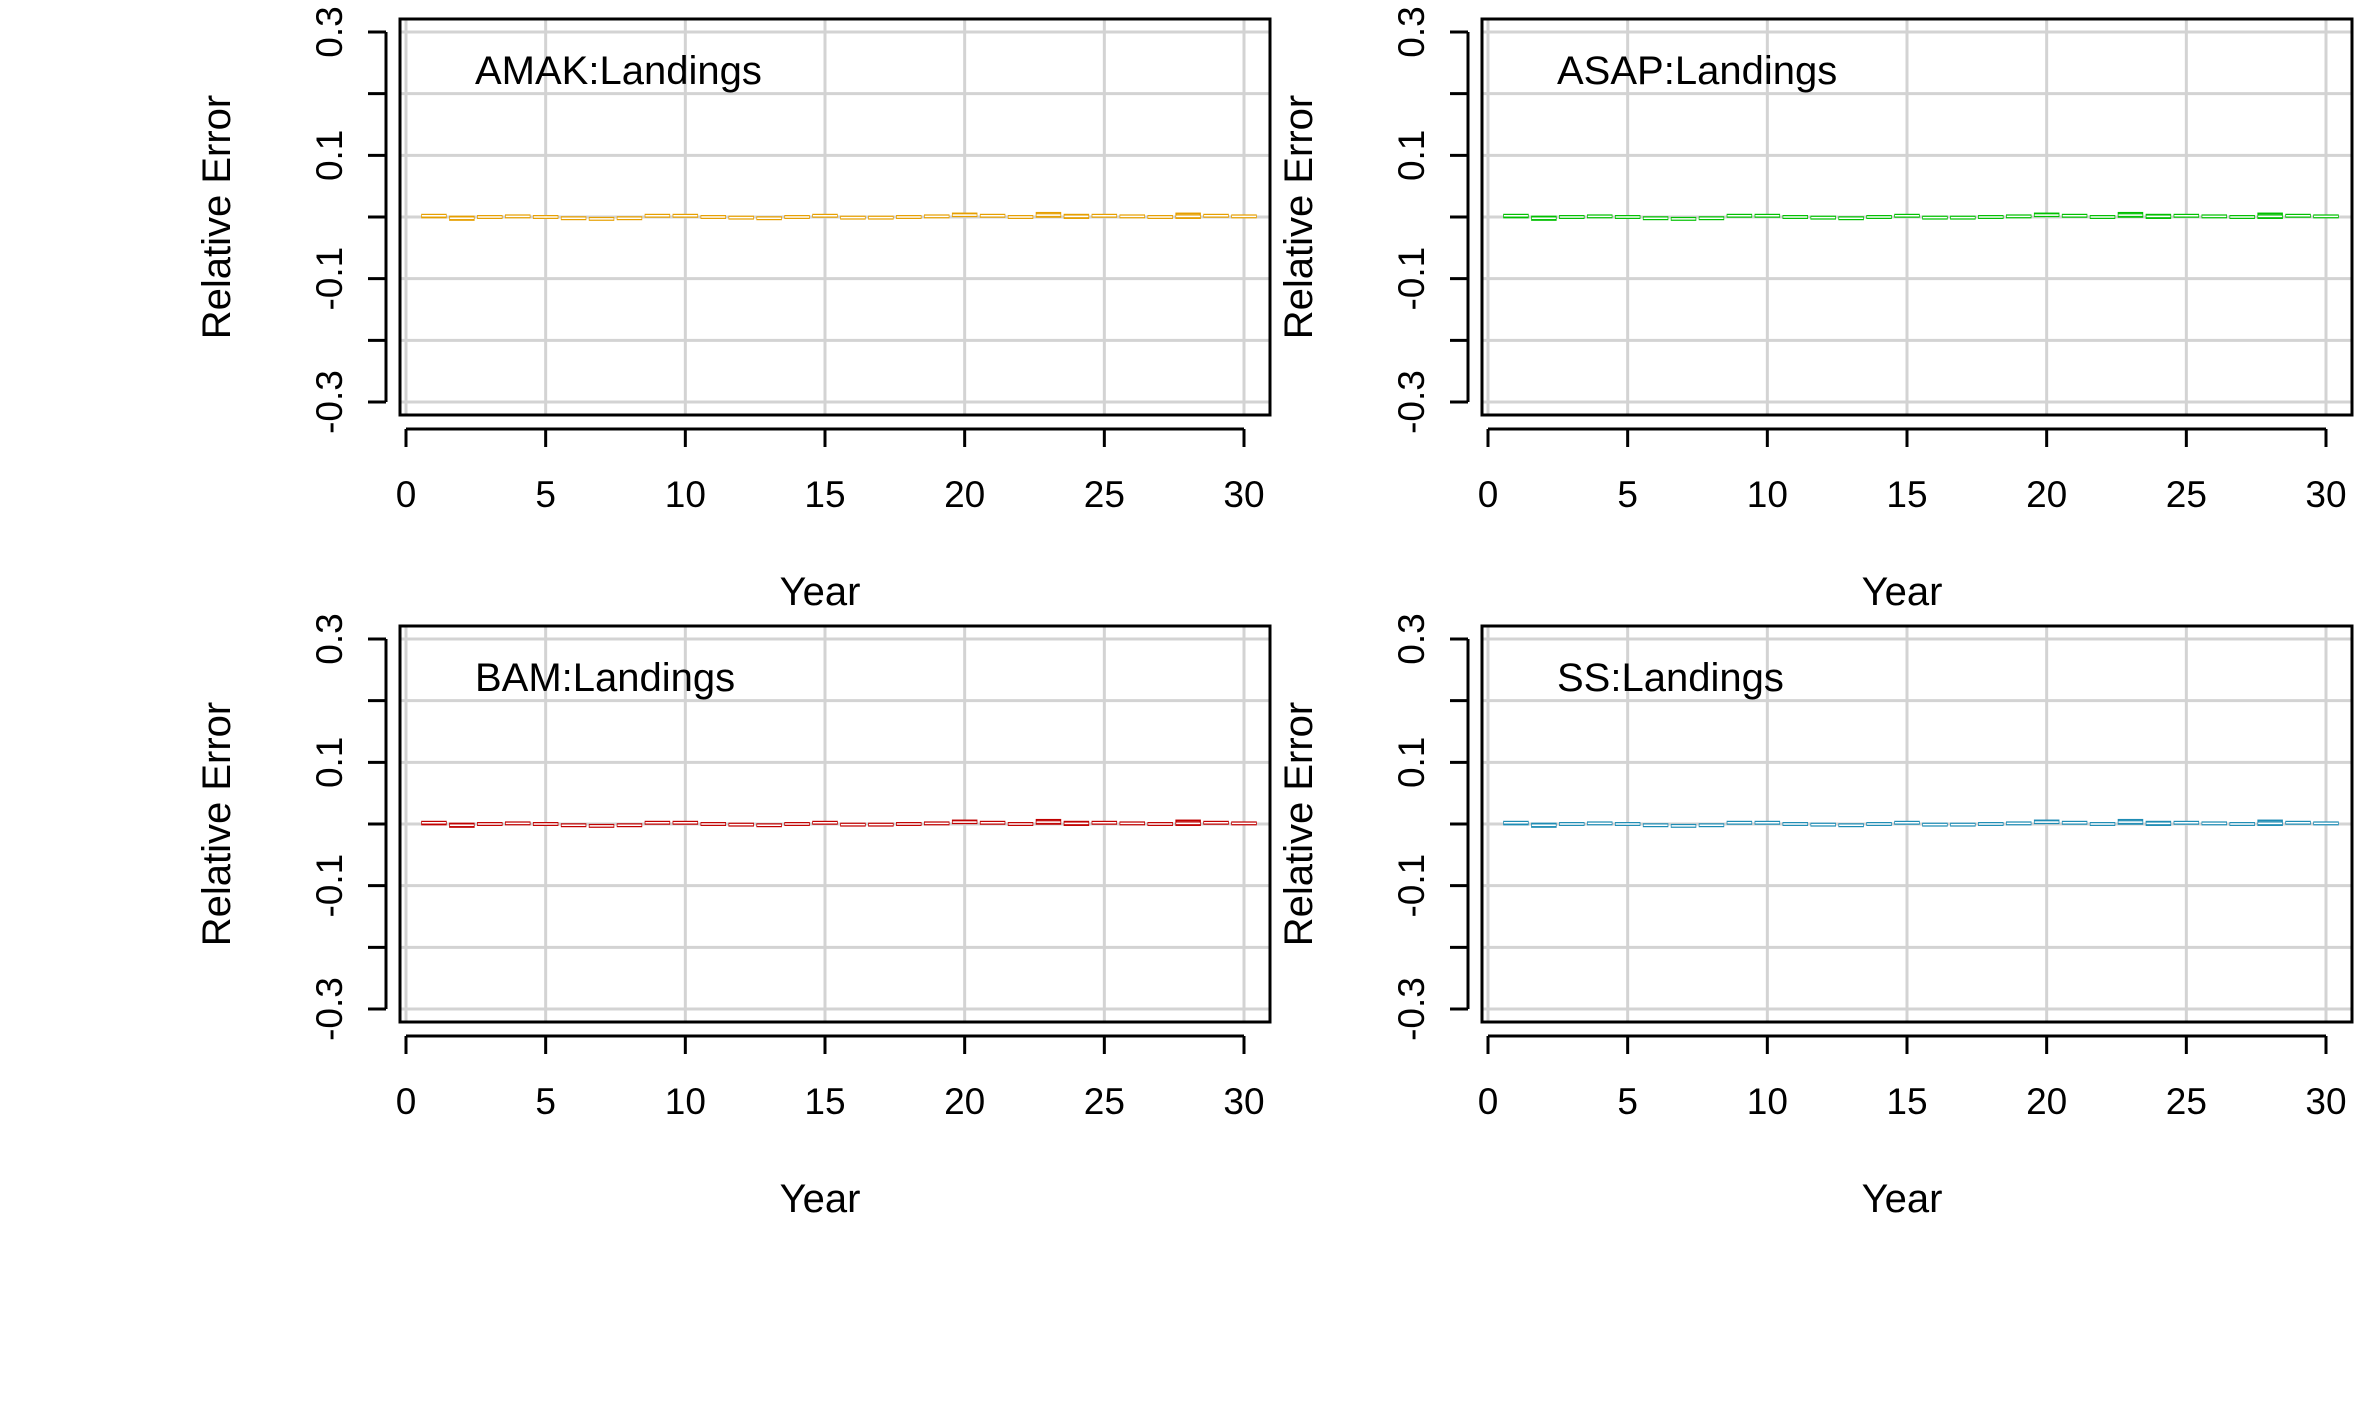  What do you see at coordinates (1697, 71) in the screenshot?
I see `panel-title: ASAP:Landings` at bounding box center [1697, 71].